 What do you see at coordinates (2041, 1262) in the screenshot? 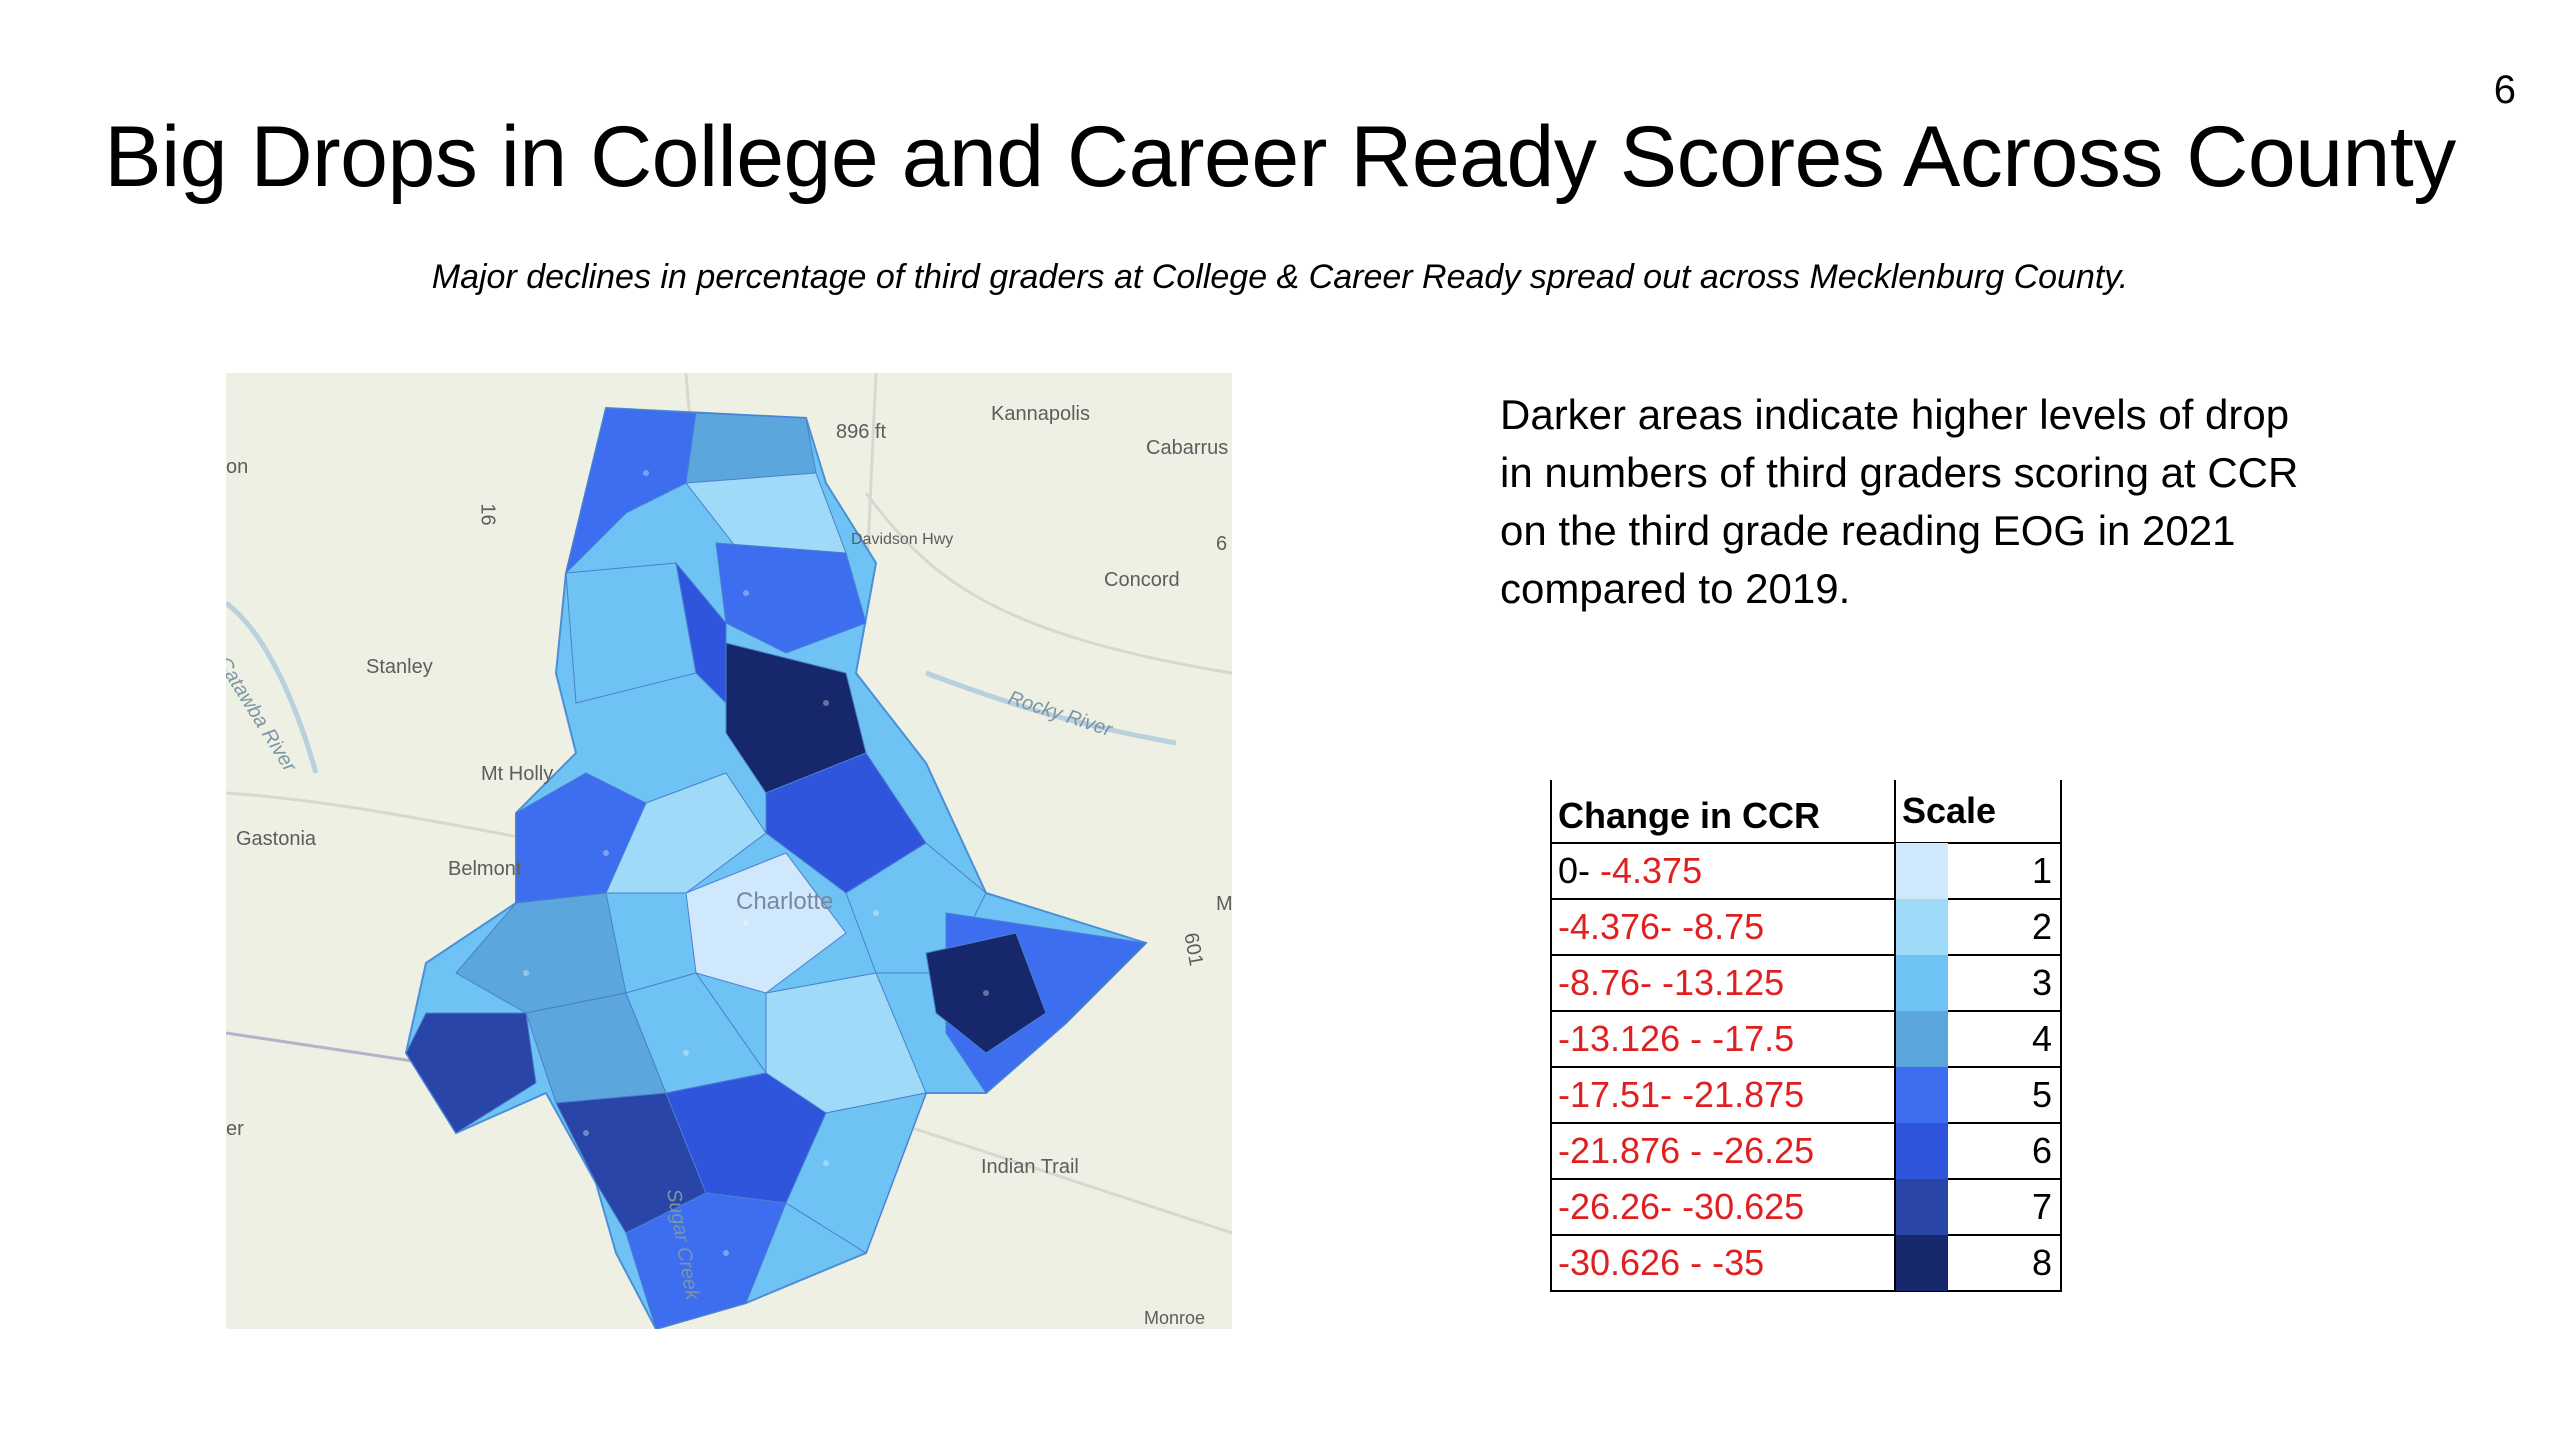
I see `legend-scale-value: 8` at bounding box center [2041, 1262].